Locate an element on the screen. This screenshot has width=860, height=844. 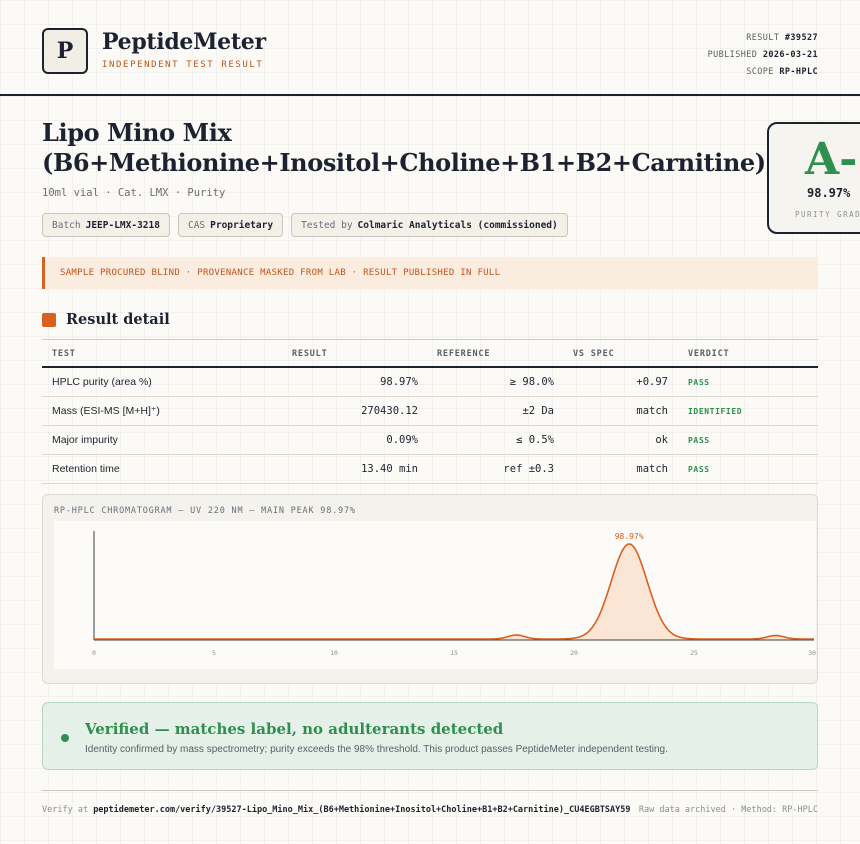
footer-method: Raw data archived · Method: RP-HPLC is located at coordinates (728, 810).